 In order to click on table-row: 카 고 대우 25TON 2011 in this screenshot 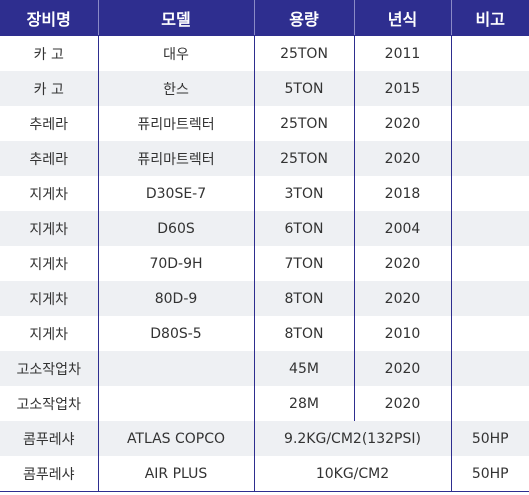, I will do `click(264, 53)`.